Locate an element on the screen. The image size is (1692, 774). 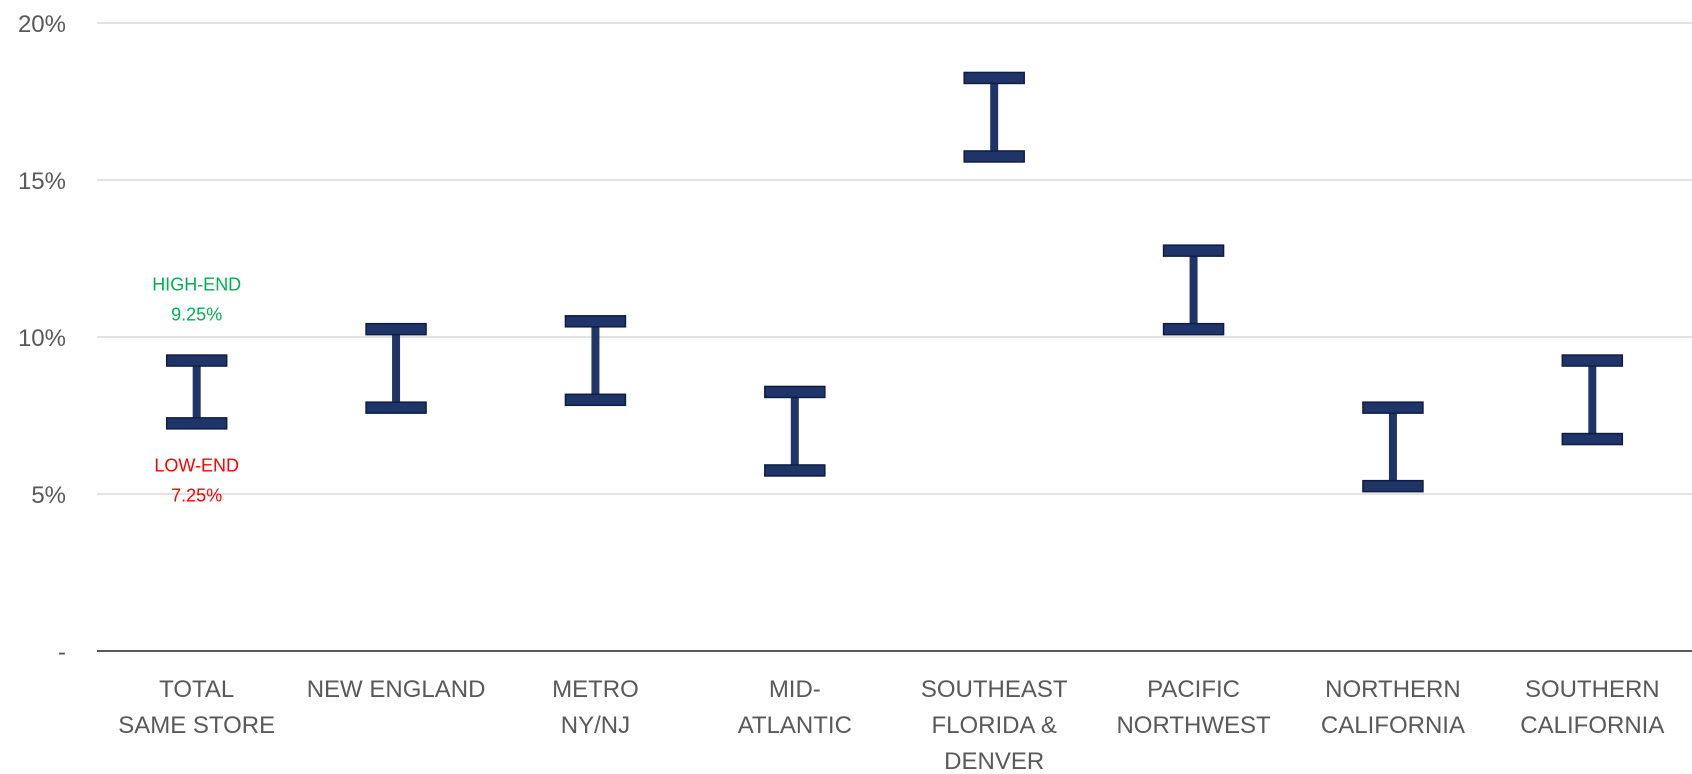
category-label-line: TOTAL is located at coordinates (196, 689).